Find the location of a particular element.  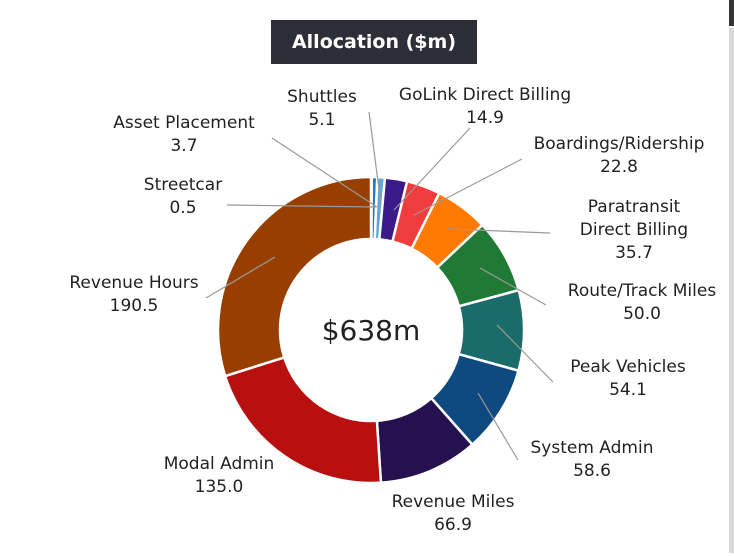

label-paratransit-direct-billing-line2: Direct Billing is located at coordinates (634, 230).